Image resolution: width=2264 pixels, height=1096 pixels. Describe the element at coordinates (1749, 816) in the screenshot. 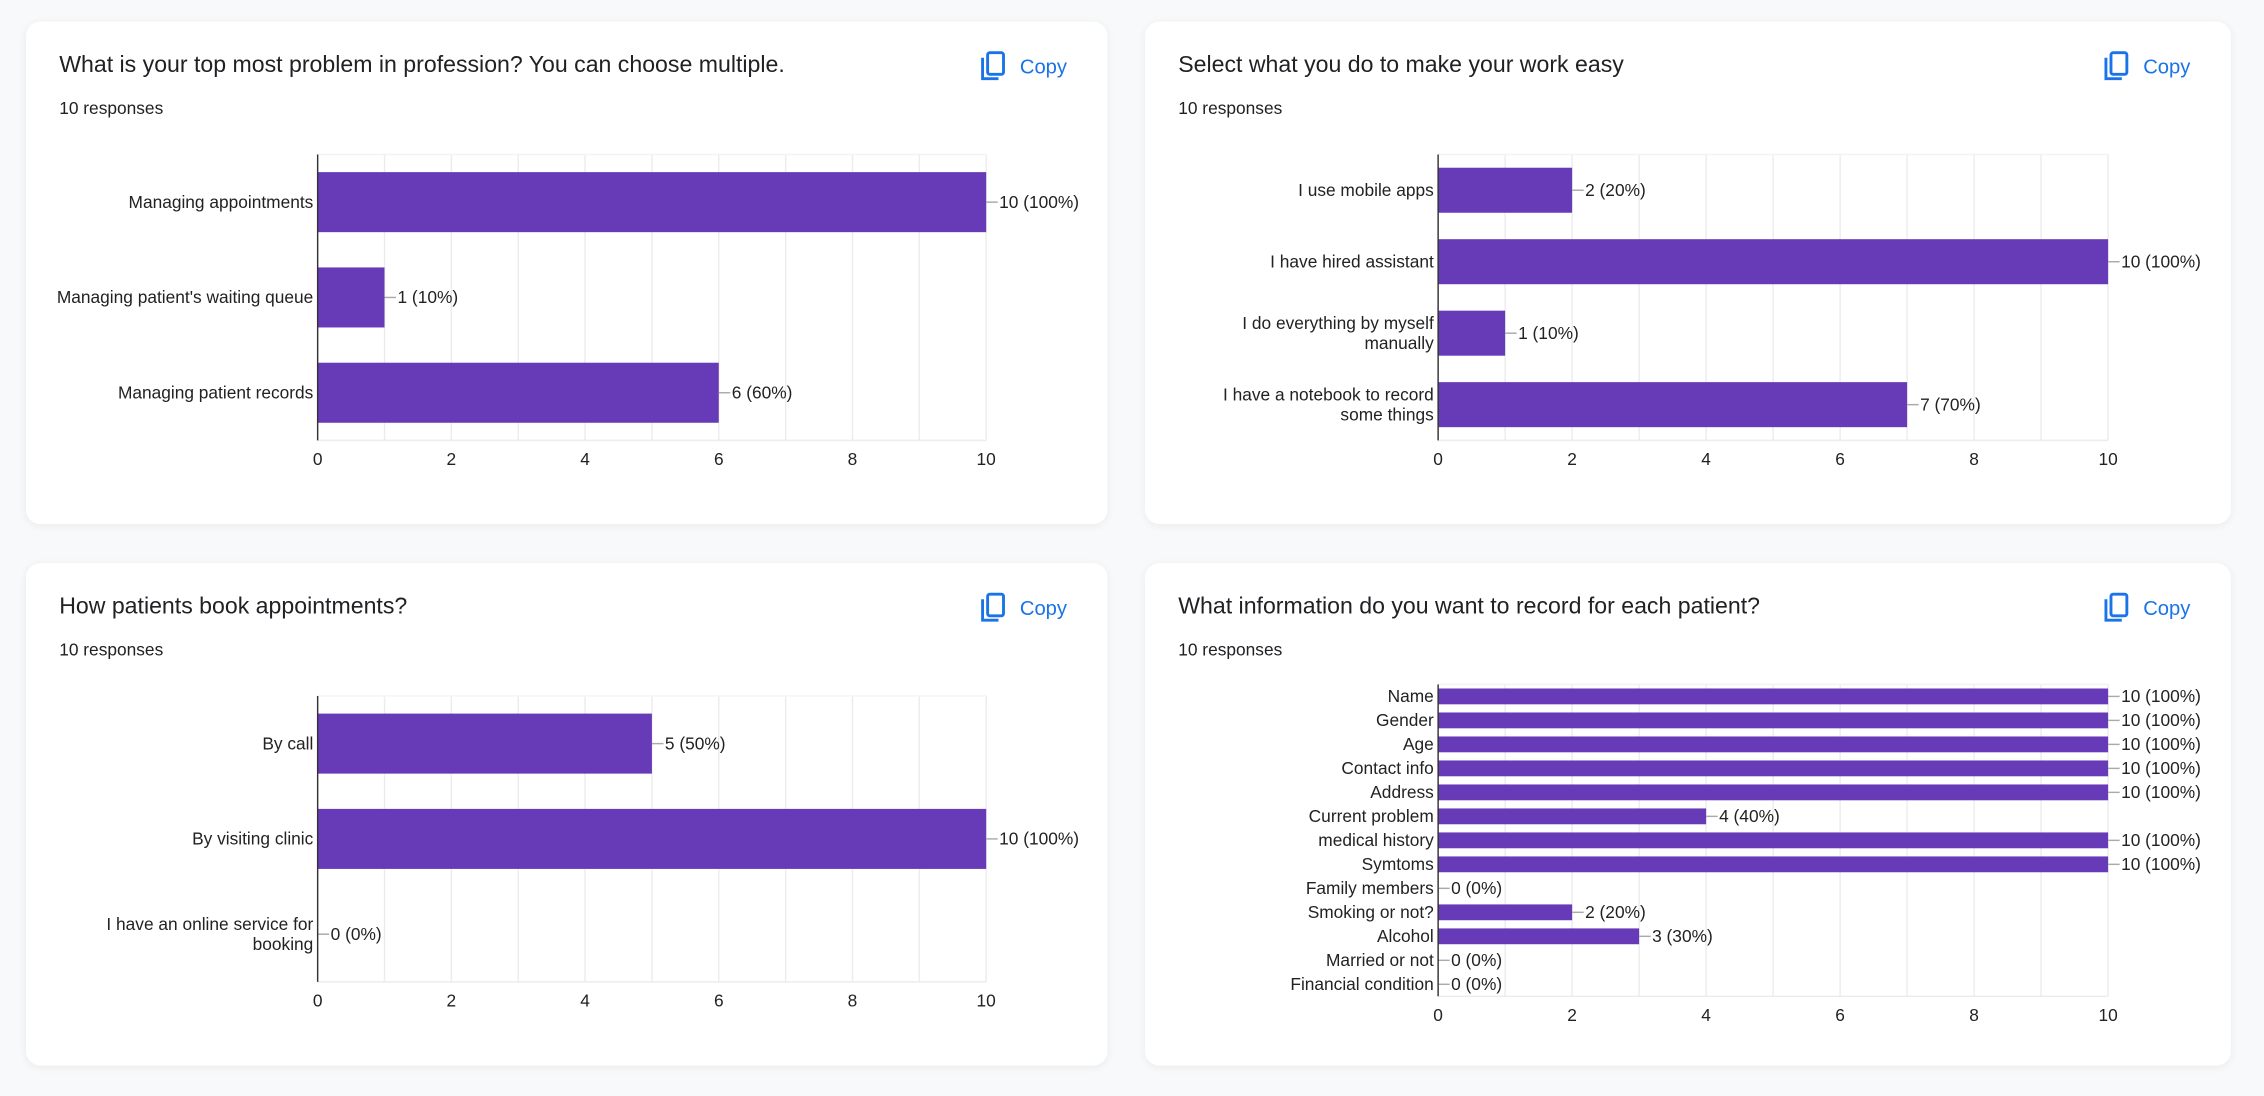

I see `data-label: 4 (40%)` at that location.